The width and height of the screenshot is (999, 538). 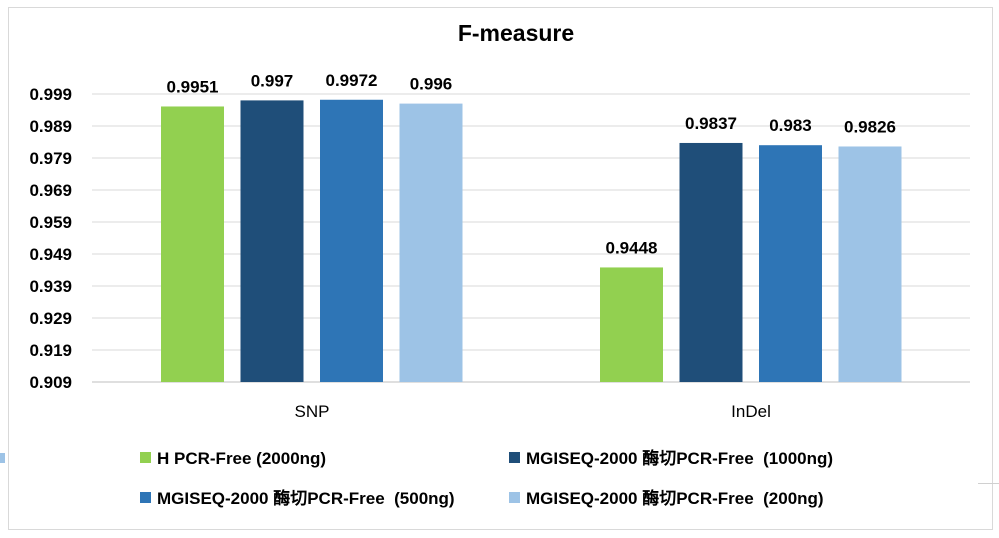 I want to click on x-category-label: SNP, so click(x=312, y=411).